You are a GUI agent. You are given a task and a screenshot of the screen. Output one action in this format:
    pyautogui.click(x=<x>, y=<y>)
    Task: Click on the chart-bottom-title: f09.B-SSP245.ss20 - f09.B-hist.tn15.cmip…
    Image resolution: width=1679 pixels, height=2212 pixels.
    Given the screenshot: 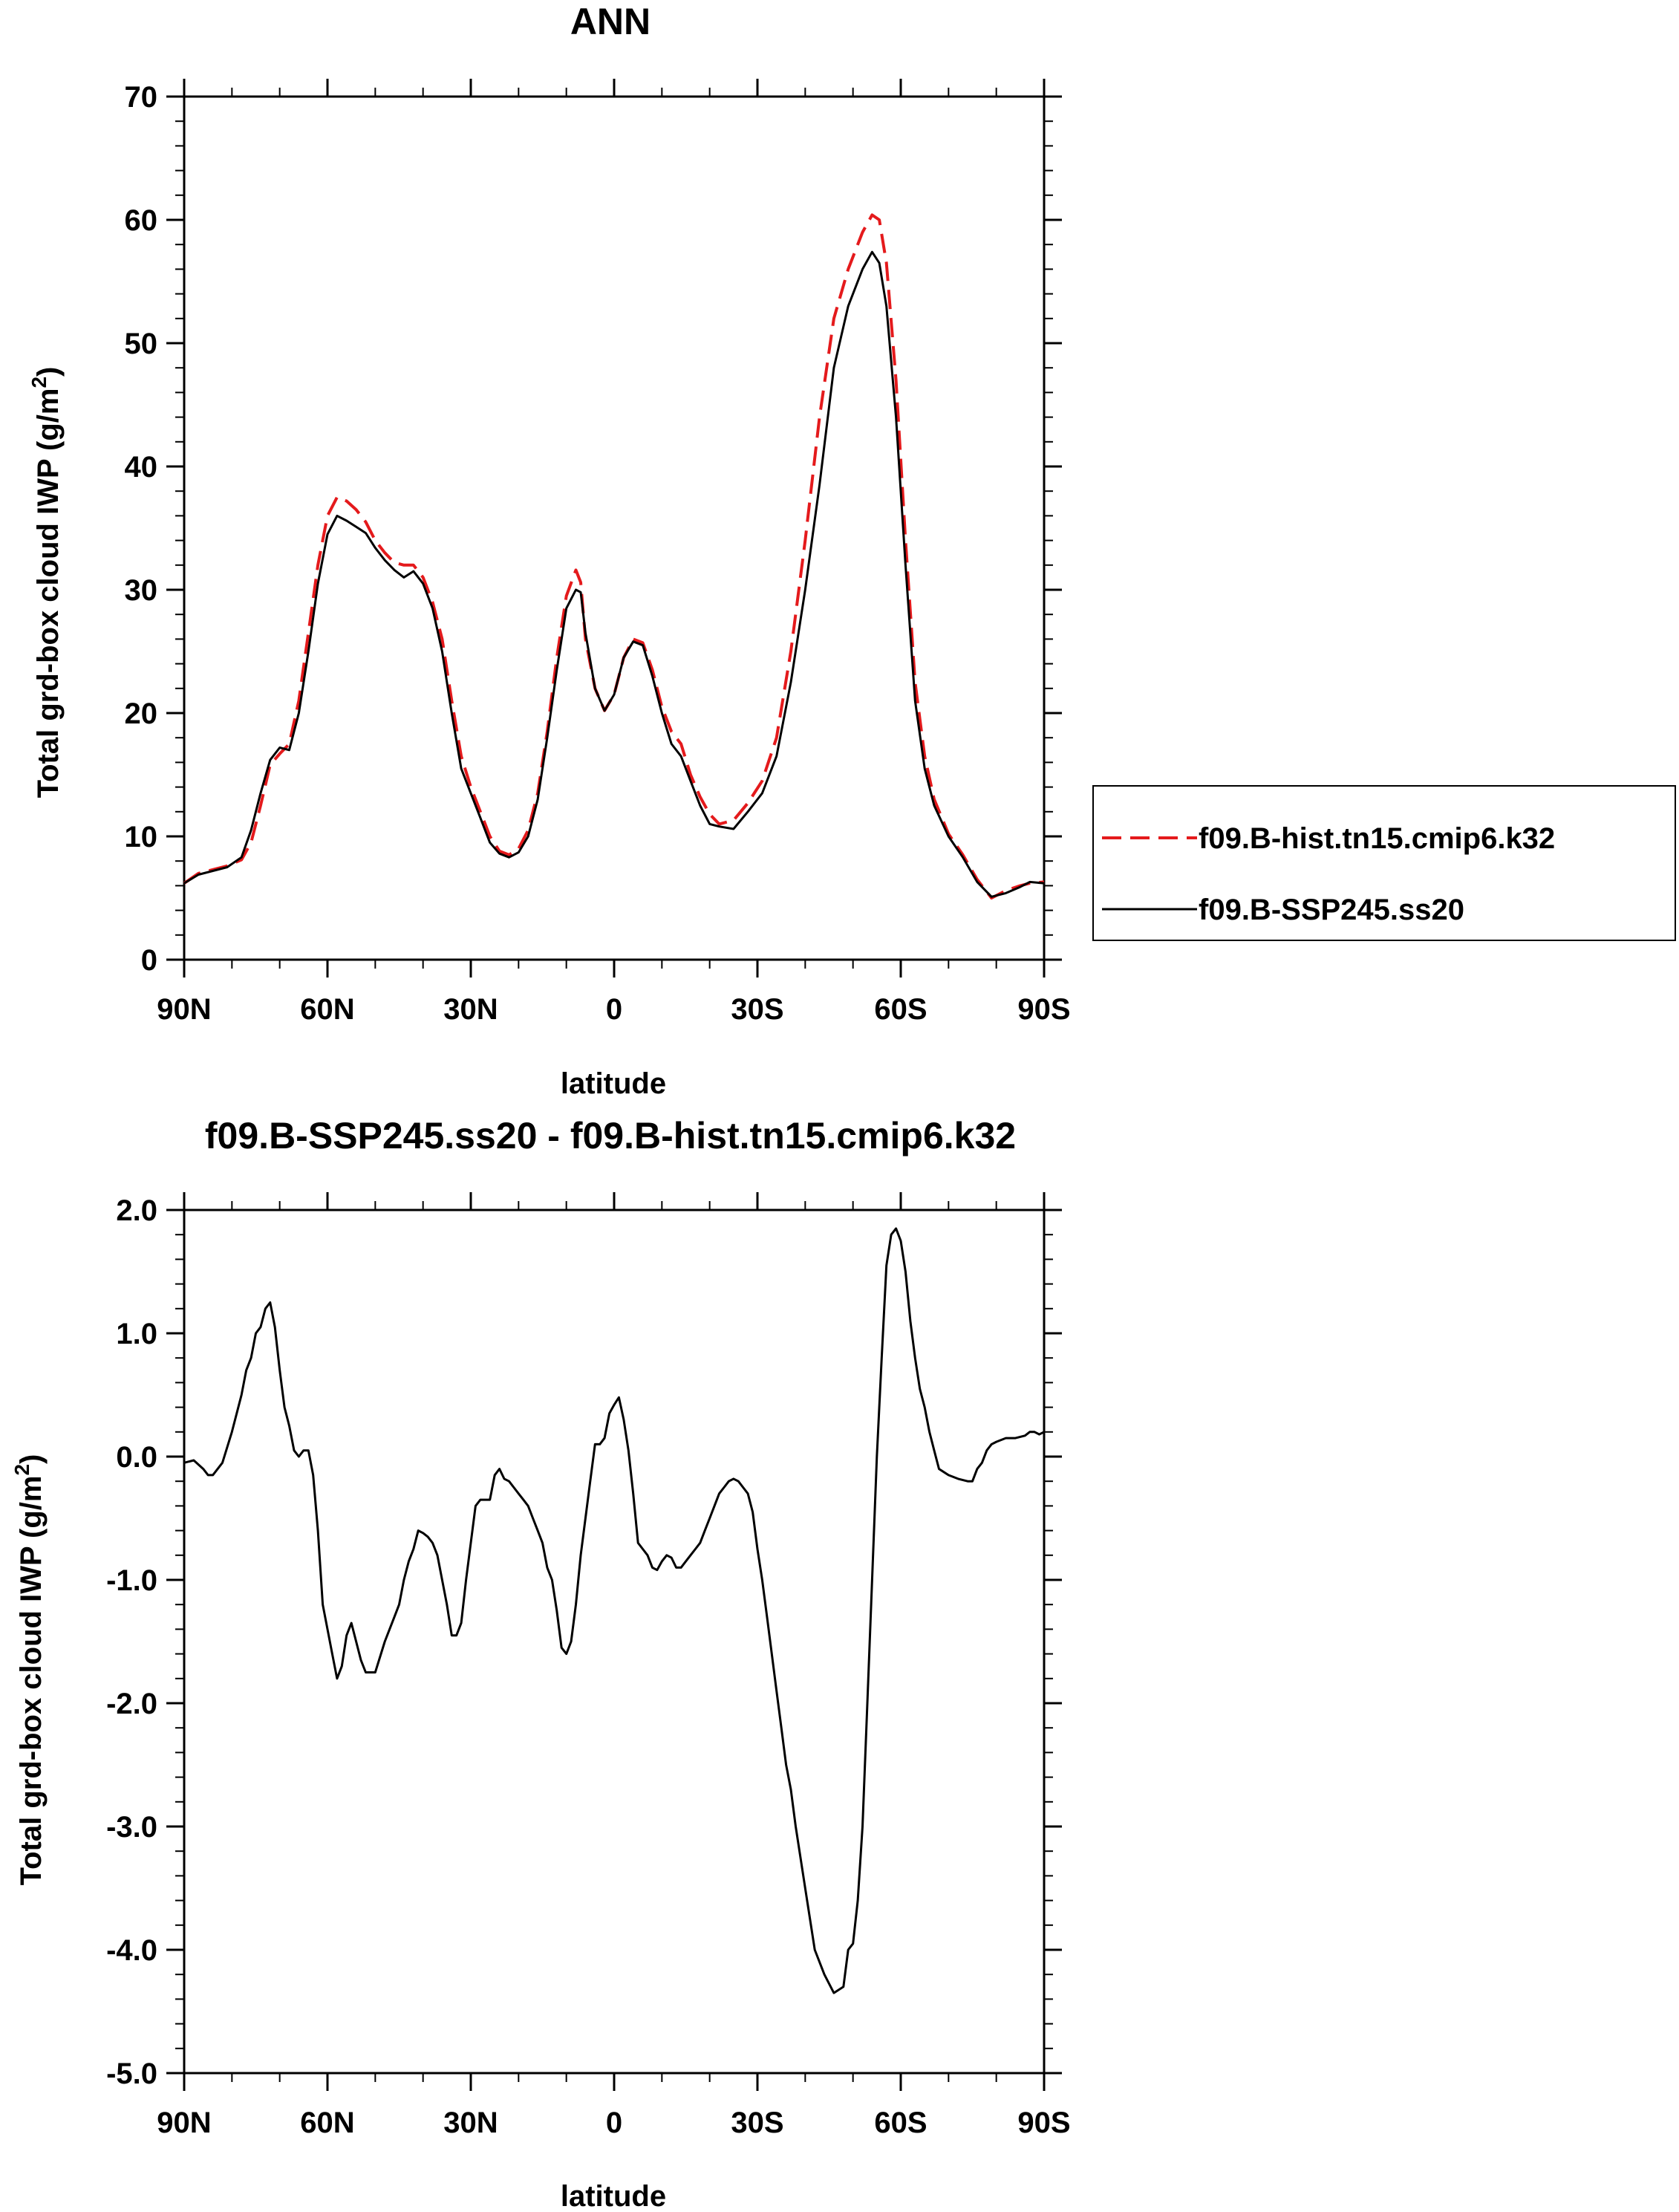 What is the action you would take?
    pyautogui.click(x=610, y=1136)
    